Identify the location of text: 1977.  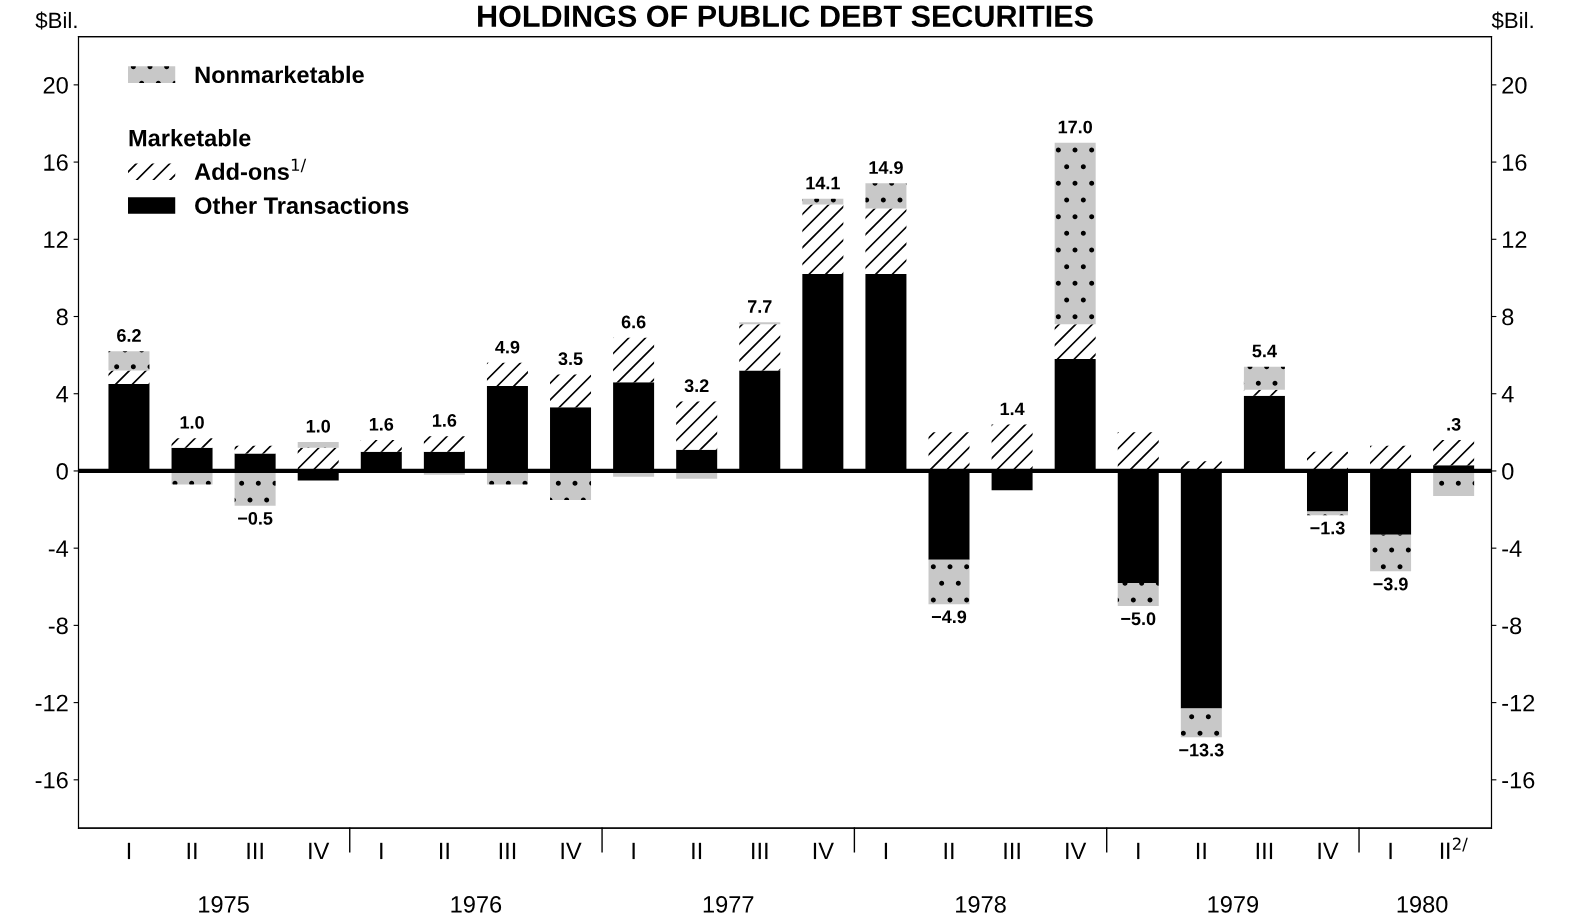
(728, 904).